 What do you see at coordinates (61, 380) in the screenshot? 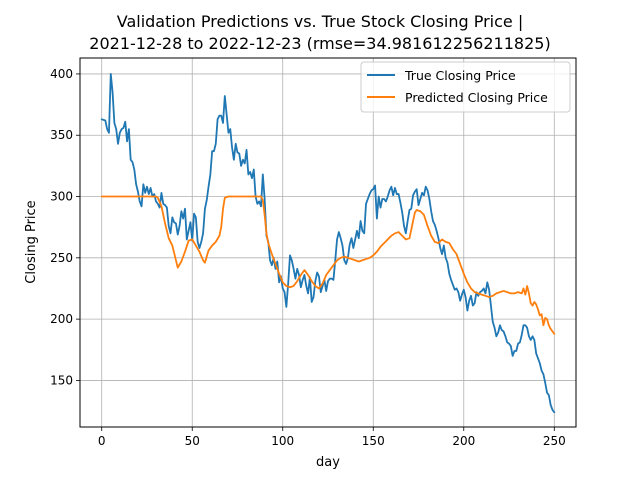
I see `y-tick-label-150: 150` at bounding box center [61, 380].